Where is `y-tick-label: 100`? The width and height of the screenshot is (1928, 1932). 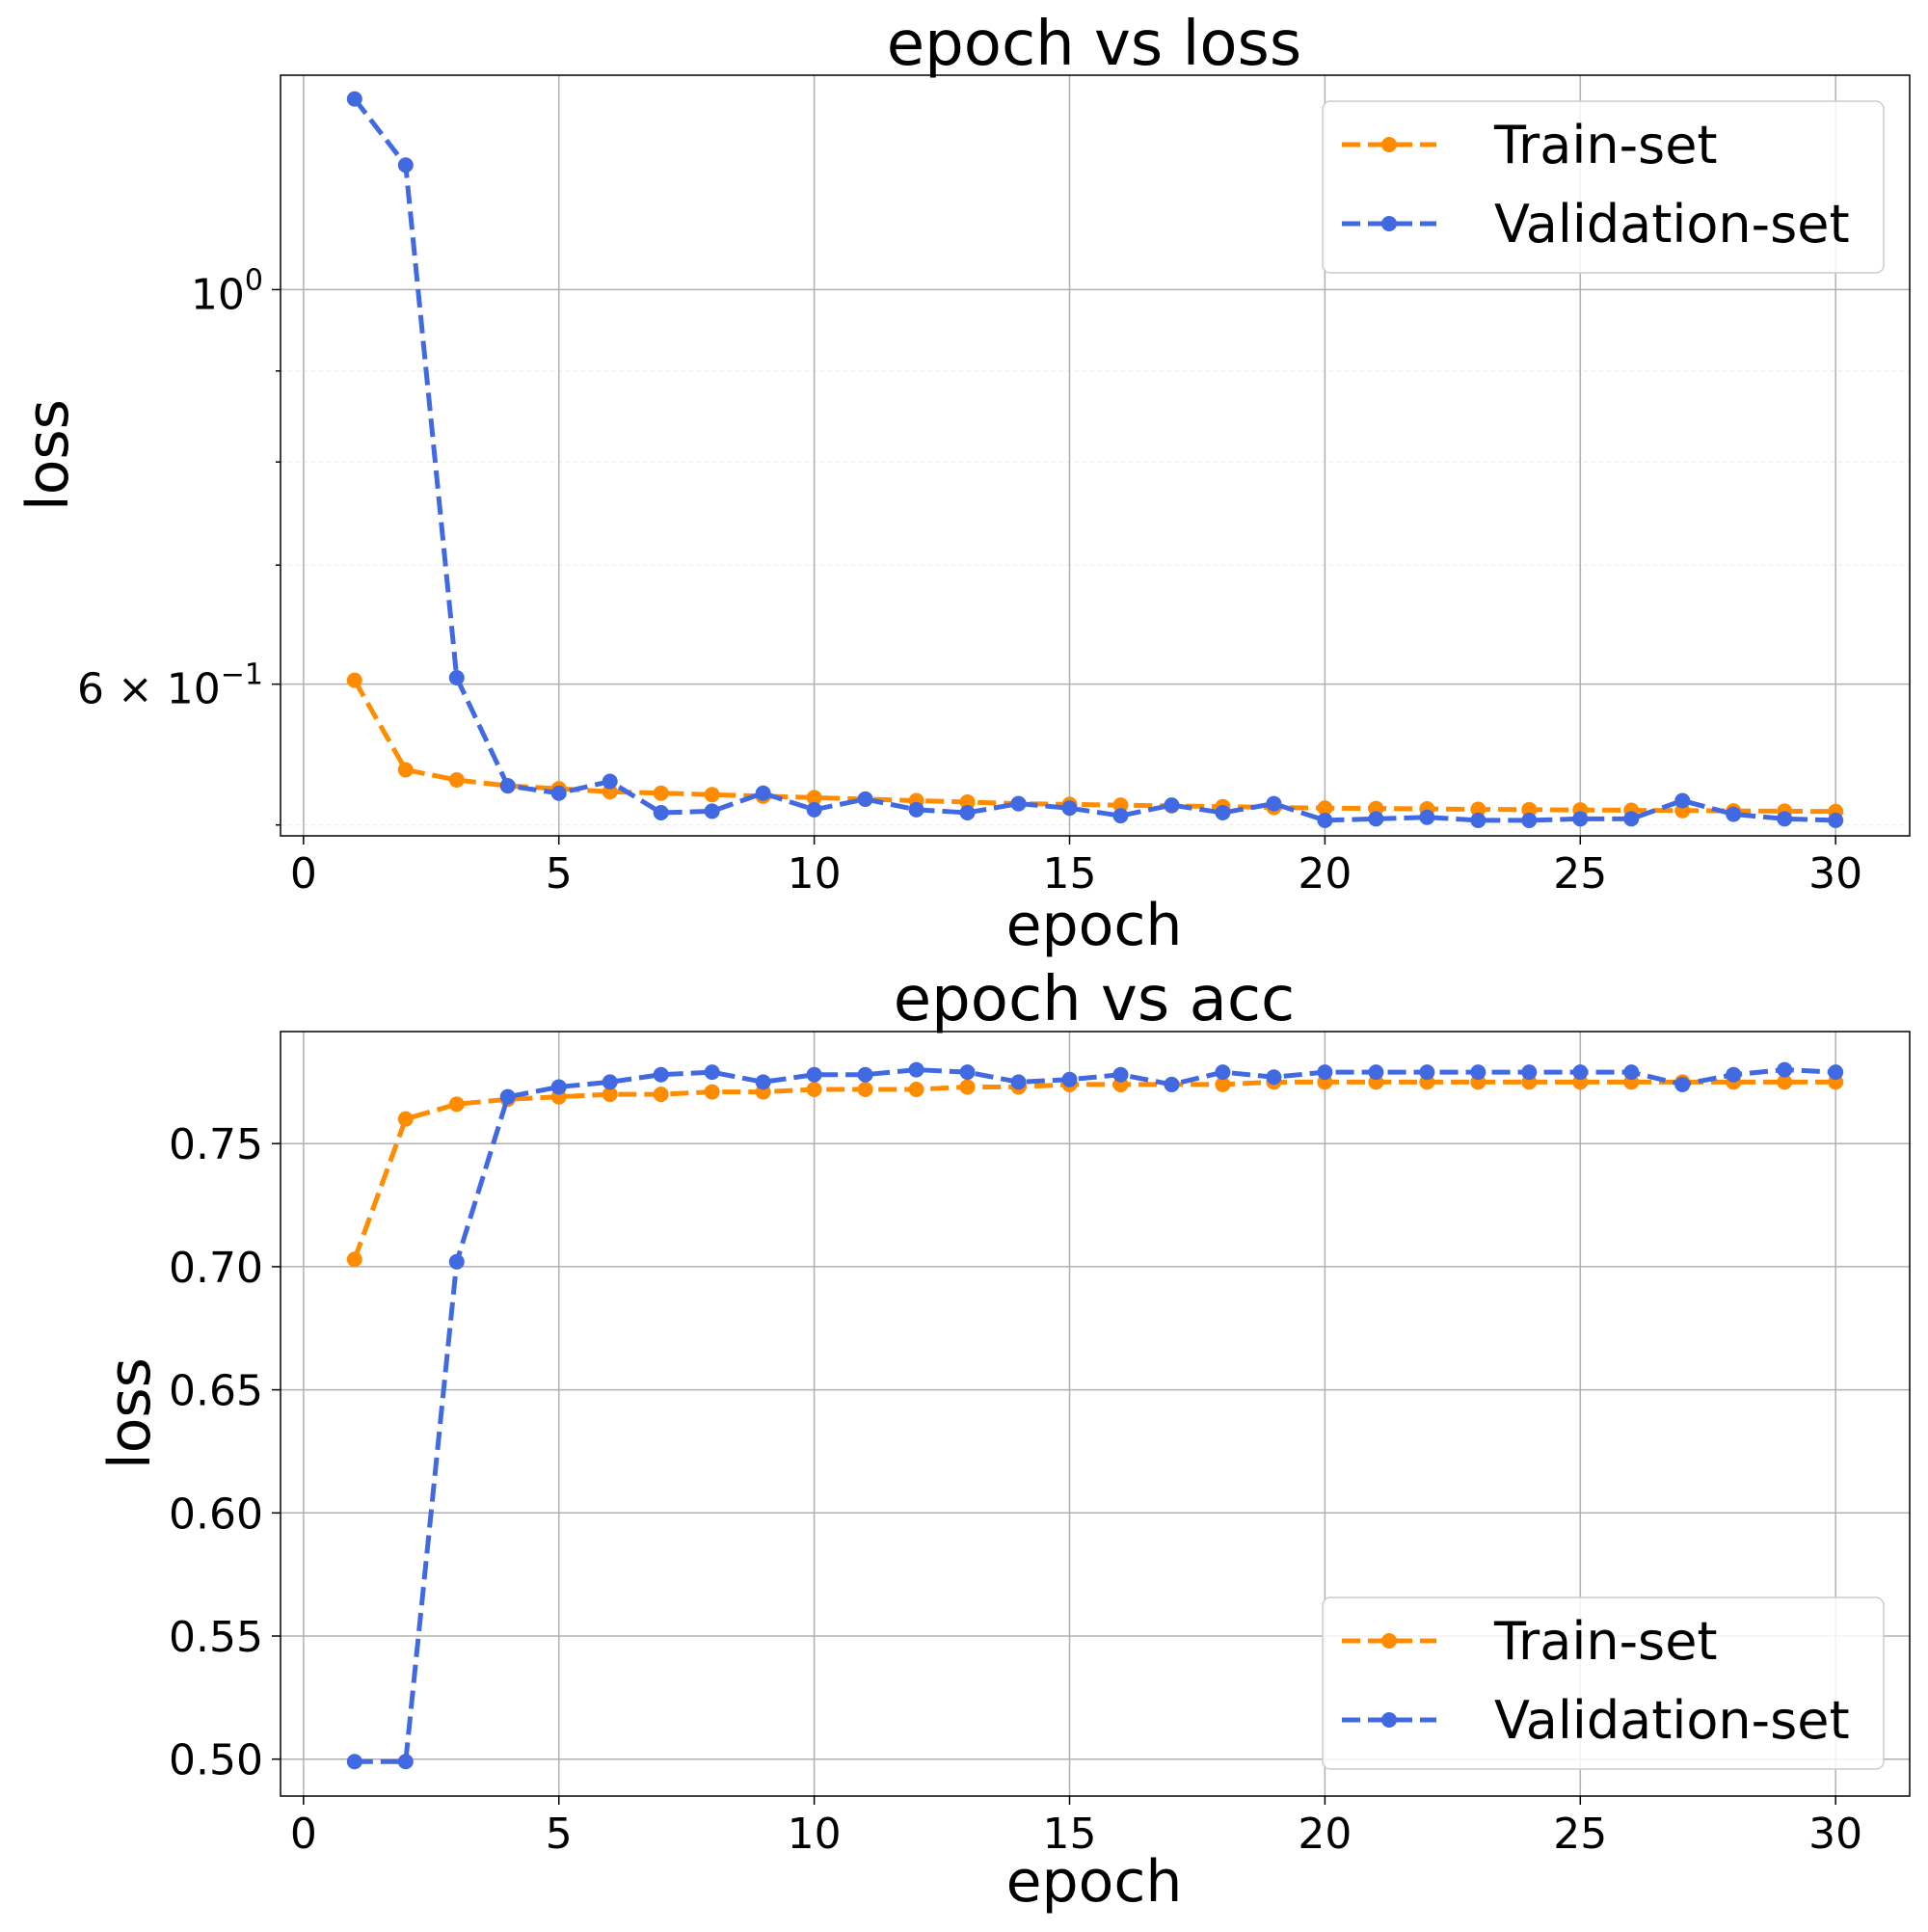
y-tick-label: 100 is located at coordinates (227, 291).